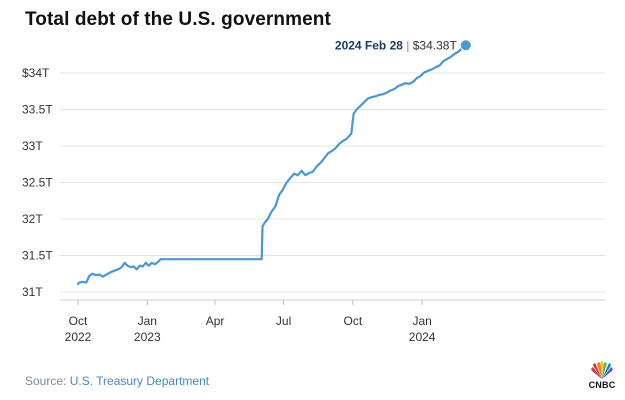  What do you see at coordinates (46, 381) in the screenshot?
I see `source-label: Source:` at bounding box center [46, 381].